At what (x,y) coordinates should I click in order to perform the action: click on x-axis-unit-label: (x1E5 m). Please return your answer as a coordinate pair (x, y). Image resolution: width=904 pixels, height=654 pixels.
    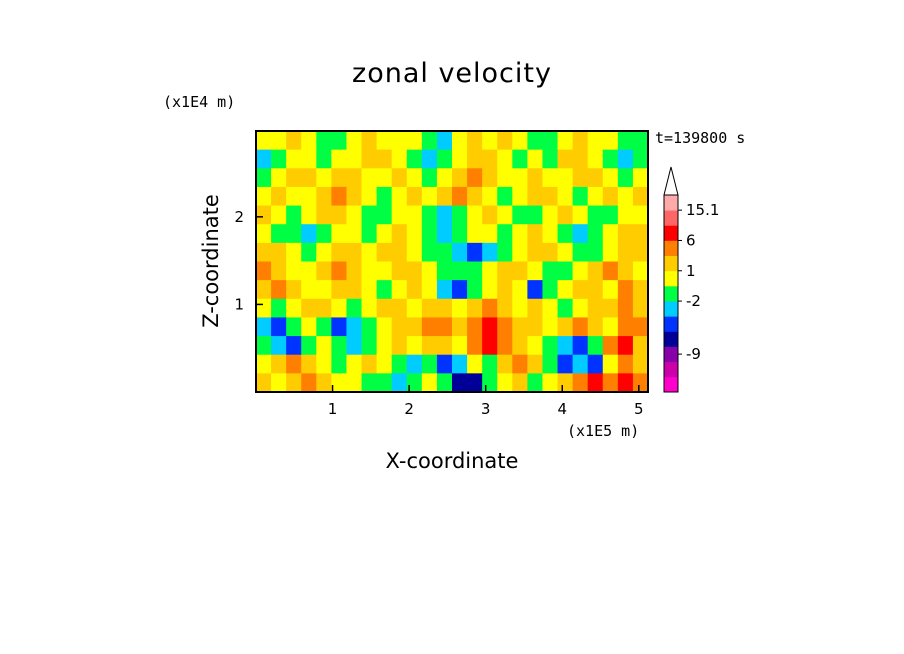
    Looking at the image, I should click on (603, 431).